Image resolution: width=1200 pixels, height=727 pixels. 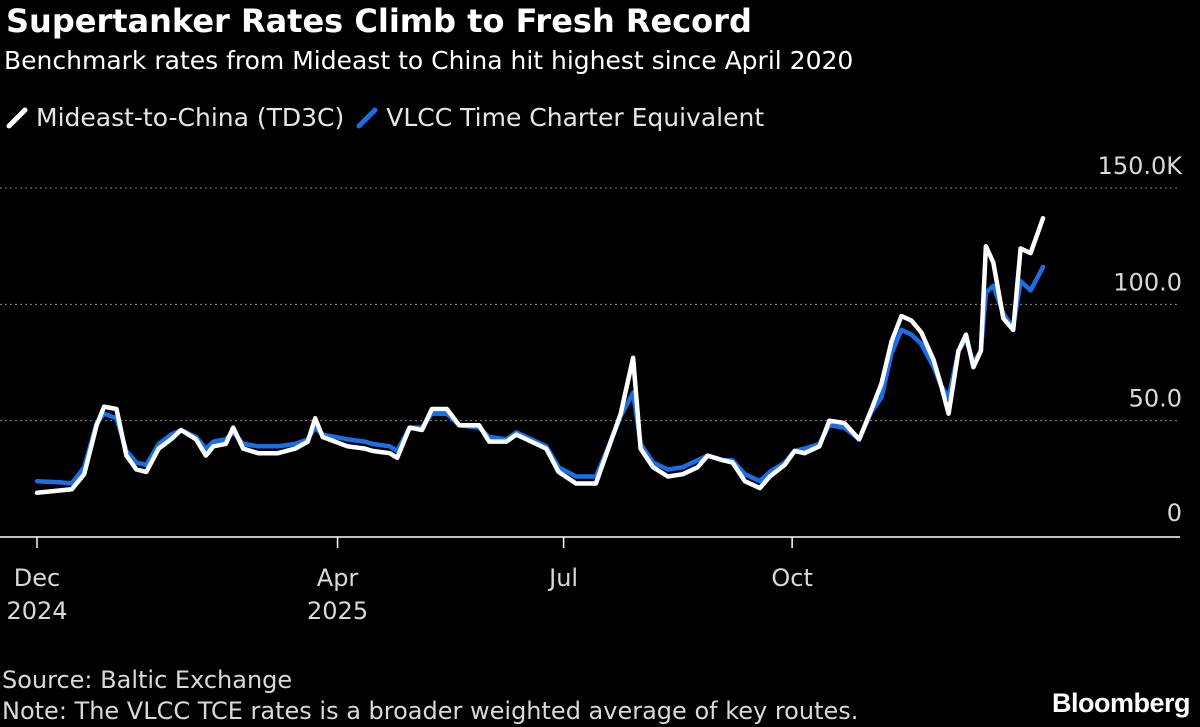 What do you see at coordinates (17, 117) in the screenshot?
I see `legend-swatch-td3c` at bounding box center [17, 117].